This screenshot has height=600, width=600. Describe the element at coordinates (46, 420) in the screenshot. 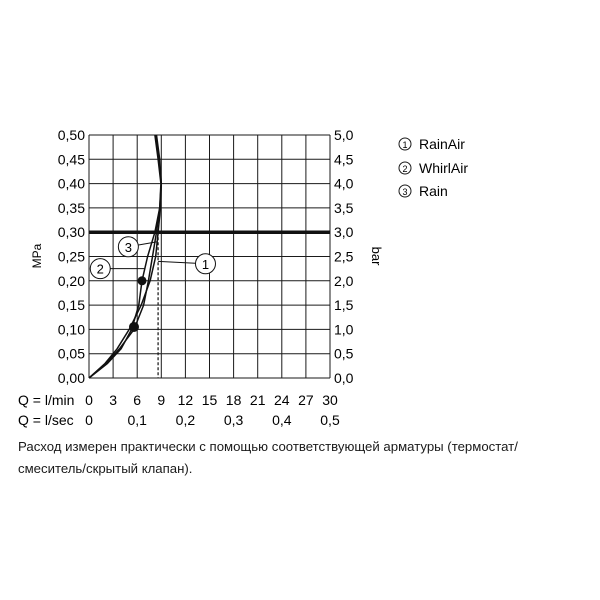

I see `x-axis-label-lsec: Q = l/sec` at that location.